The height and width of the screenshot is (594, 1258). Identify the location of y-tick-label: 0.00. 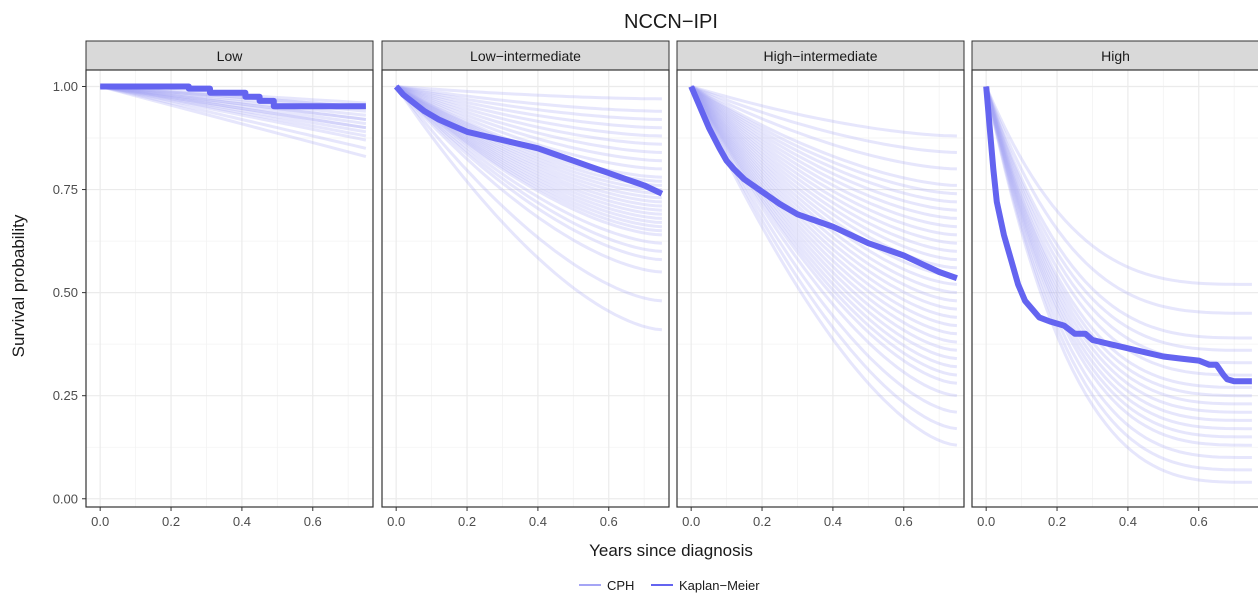
(65, 498).